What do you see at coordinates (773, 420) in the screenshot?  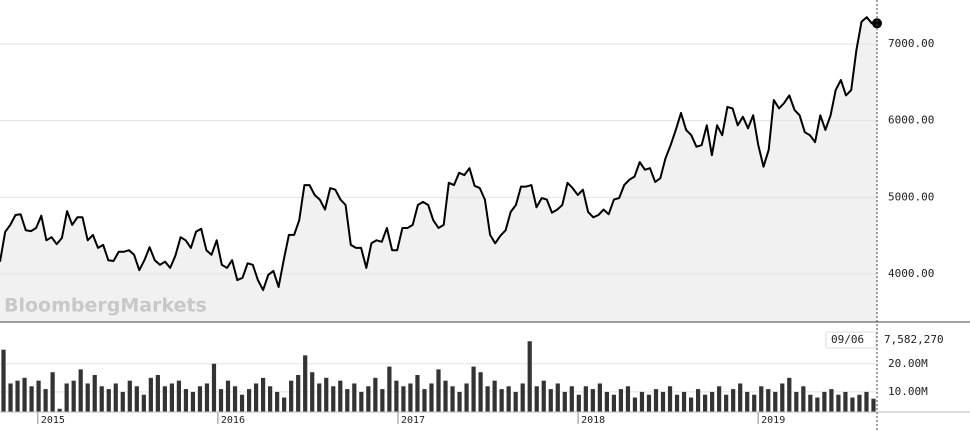 I see `x-tick-label: 2019` at bounding box center [773, 420].